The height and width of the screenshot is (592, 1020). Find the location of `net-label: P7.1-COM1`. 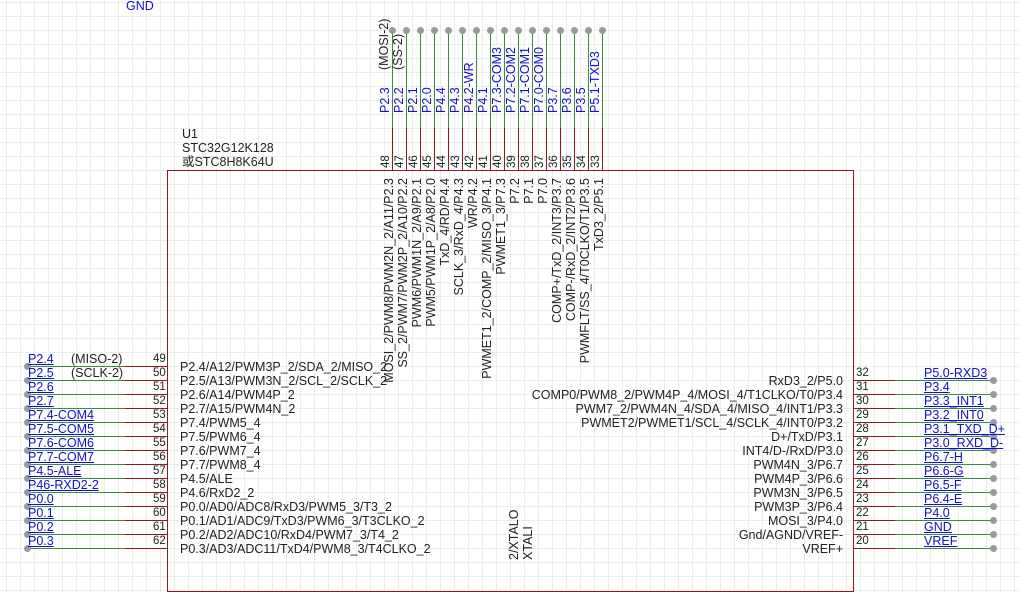

net-label: P7.1-COM1 is located at coordinates (525, 80).